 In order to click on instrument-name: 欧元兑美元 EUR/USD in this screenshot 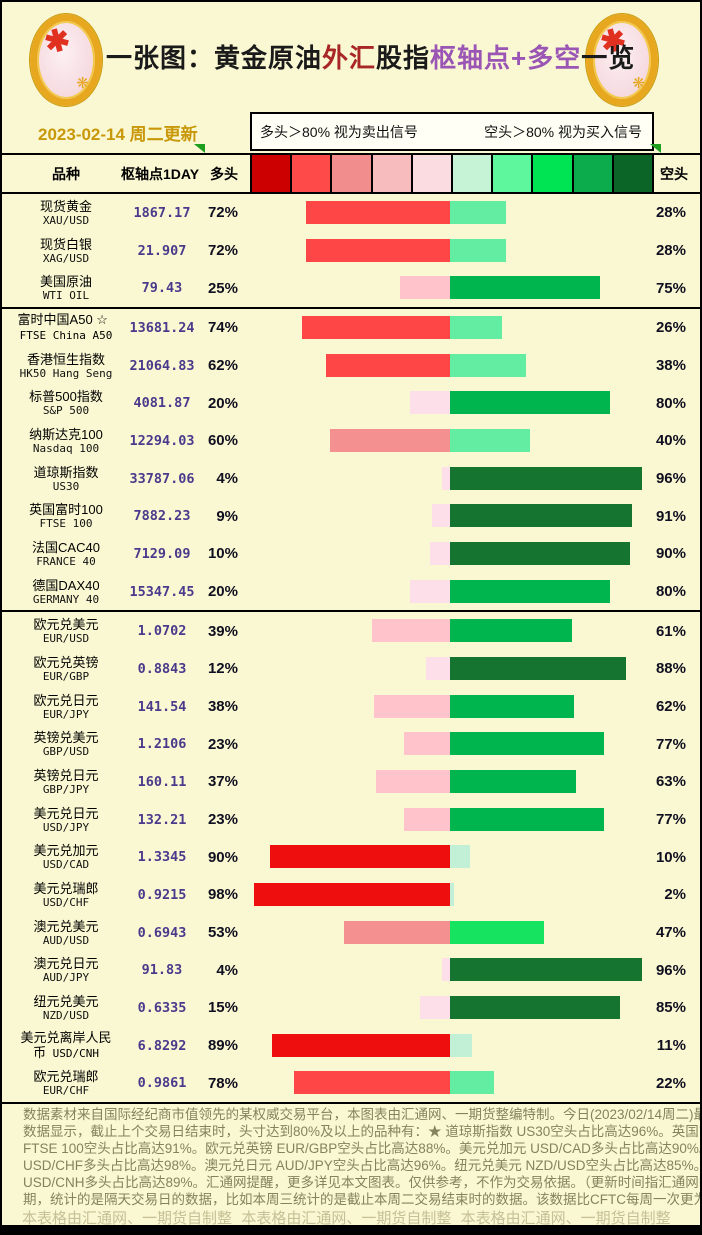, I will do `click(66, 631)`.